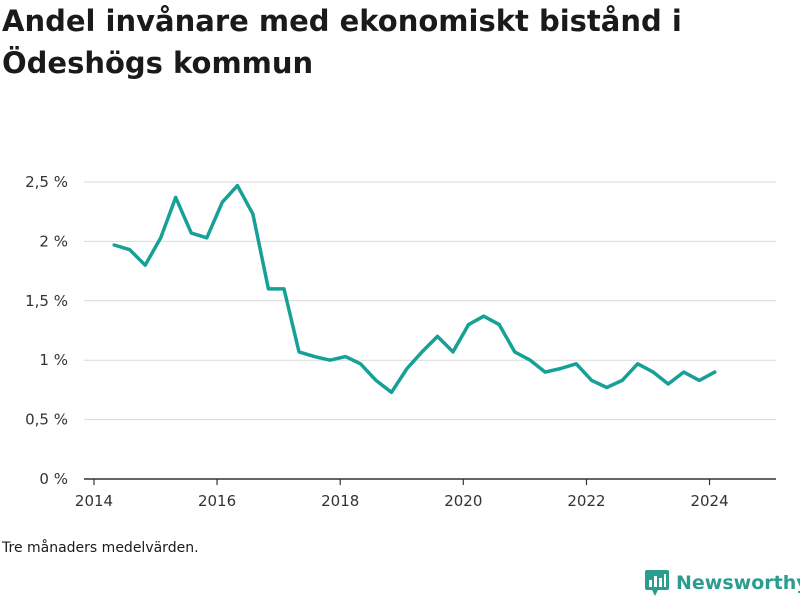 The image size is (800, 600). Describe the element at coordinates (340, 501) in the screenshot. I see `x-tick-label: 2018` at that location.